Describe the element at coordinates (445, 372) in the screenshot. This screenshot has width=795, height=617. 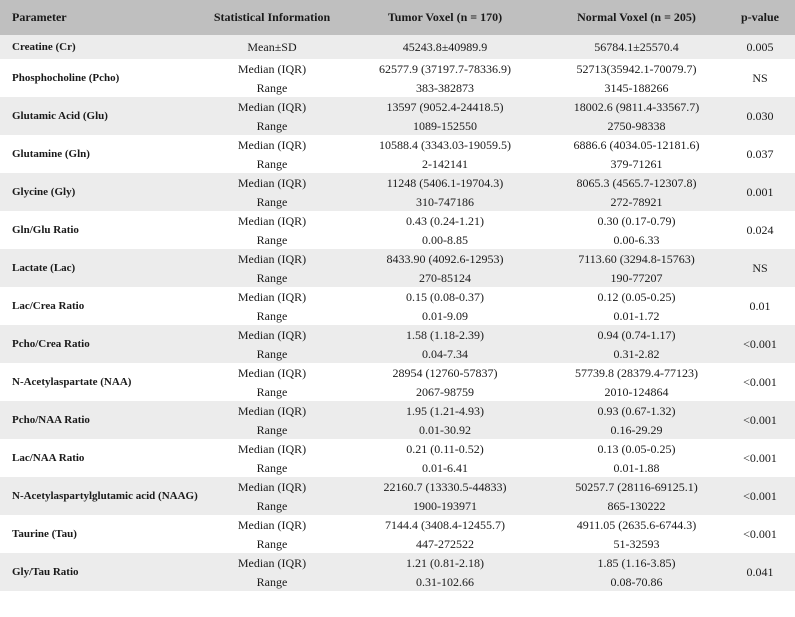
I see `tumor-cell-line: 28954 (12760-57837)` at that location.